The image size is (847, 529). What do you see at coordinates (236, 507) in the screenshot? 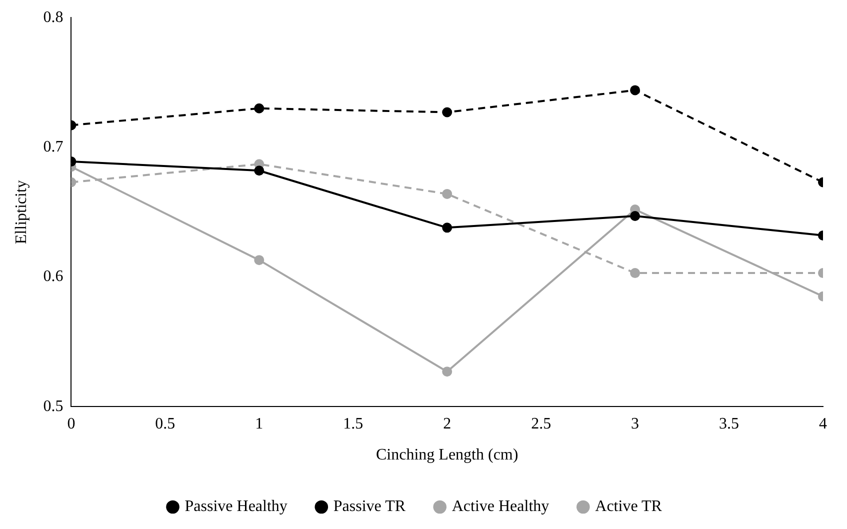
I see `legend-label: Passive Healthy` at bounding box center [236, 507].